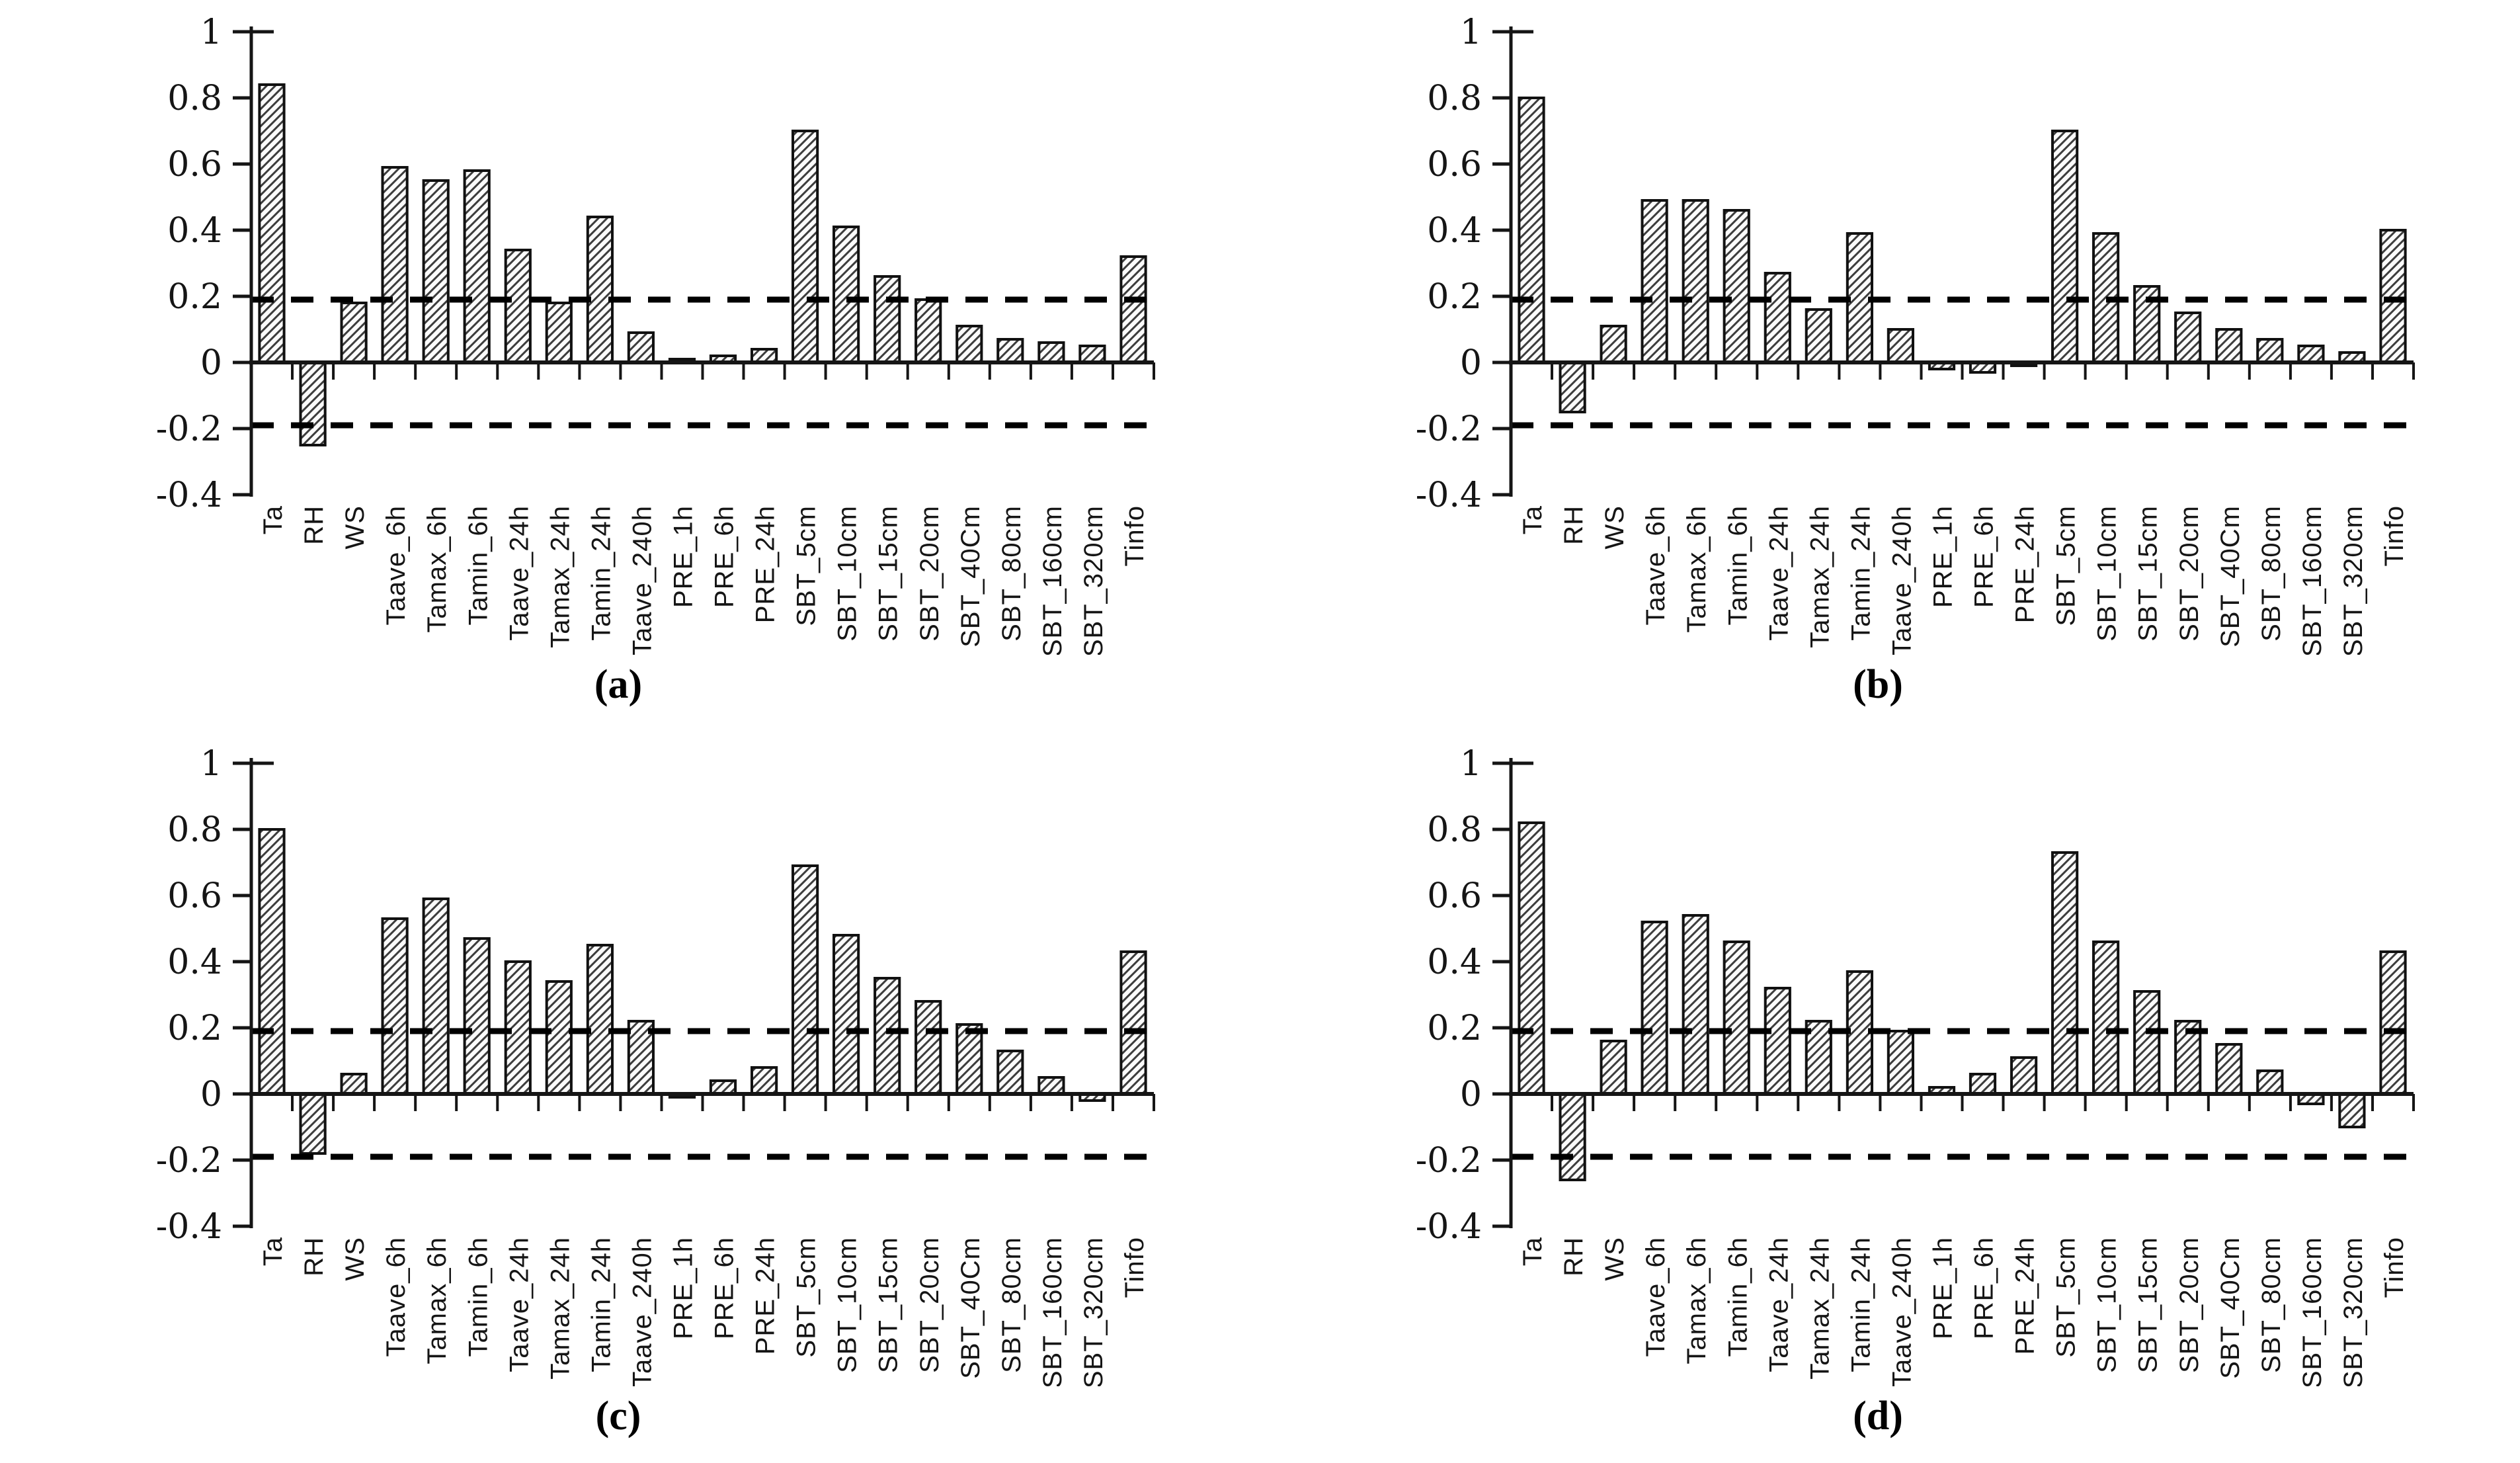 Image resolution: width=2520 pixels, height=1463 pixels. What do you see at coordinates (559, 333) in the screenshot?
I see `bar-Tamax_24h` at bounding box center [559, 333].